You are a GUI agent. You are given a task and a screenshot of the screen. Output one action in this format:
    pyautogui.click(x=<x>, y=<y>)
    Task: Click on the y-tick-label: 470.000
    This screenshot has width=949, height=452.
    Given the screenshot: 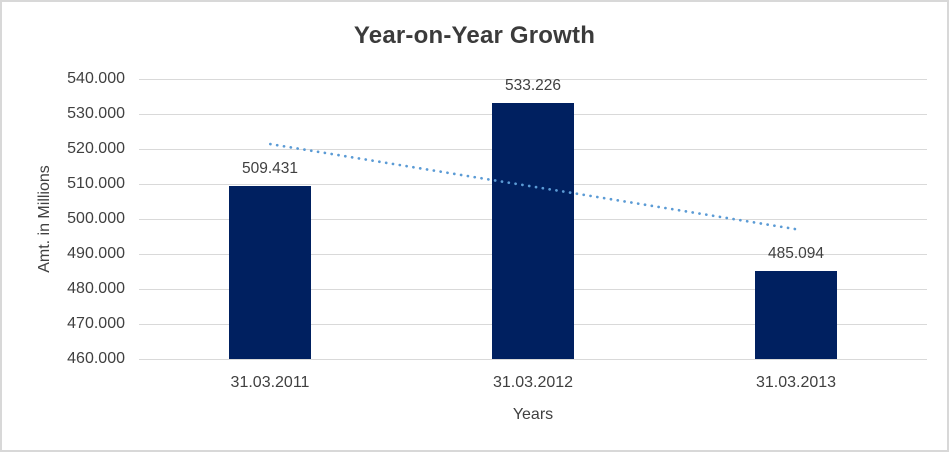 What is the action you would take?
    pyautogui.click(x=96, y=323)
    